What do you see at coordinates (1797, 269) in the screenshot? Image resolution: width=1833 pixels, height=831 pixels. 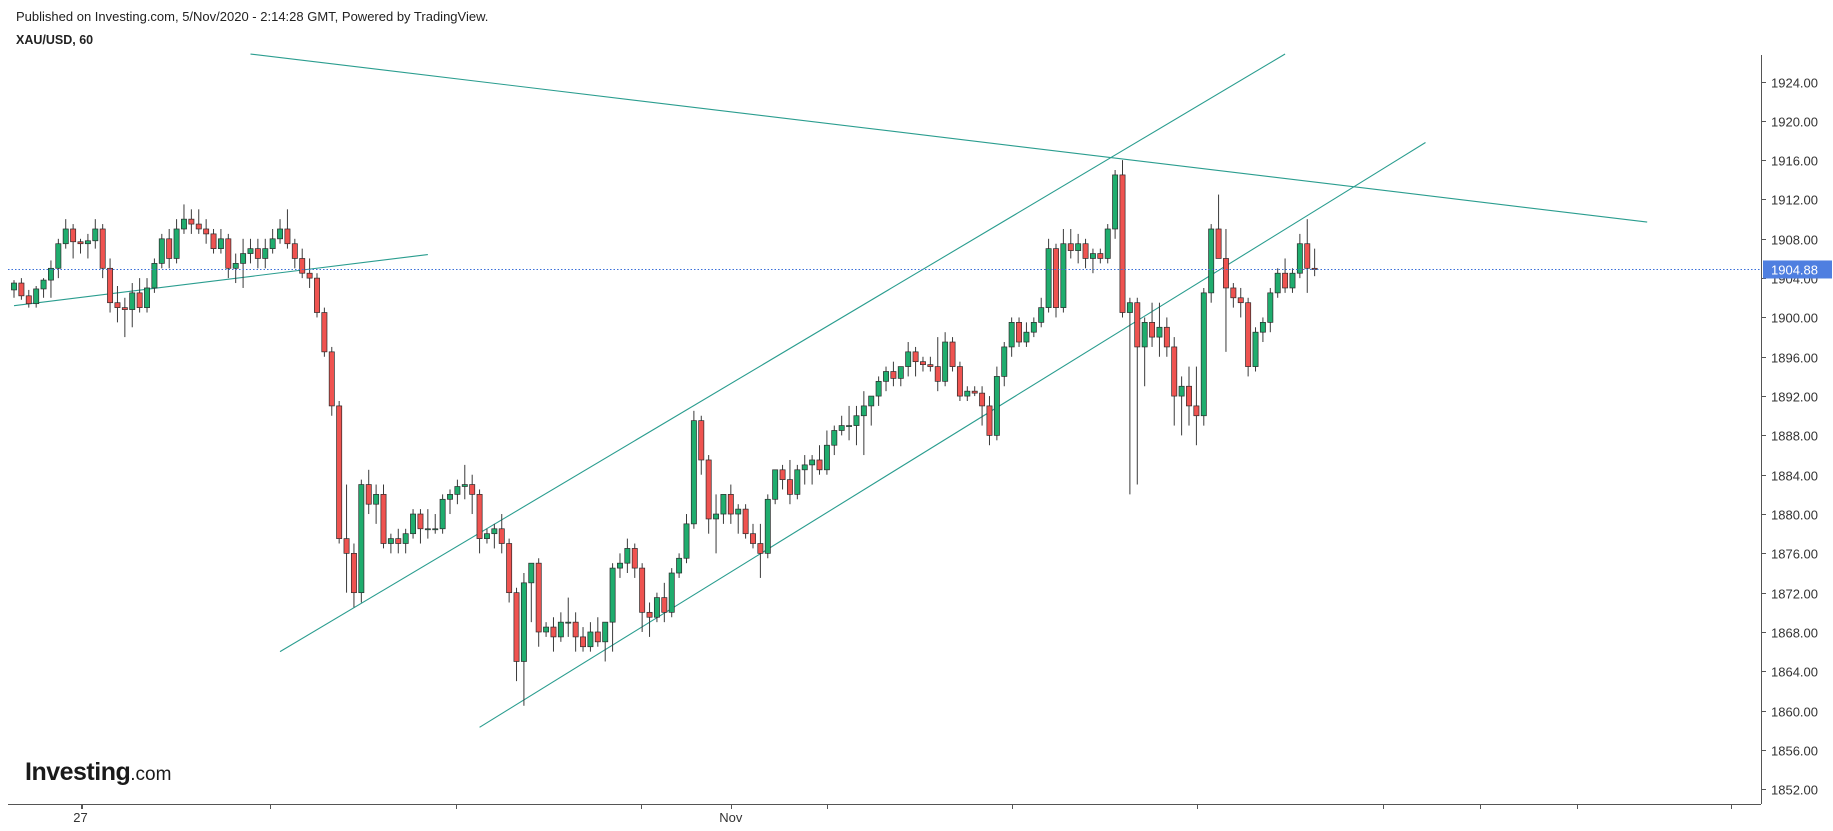 I see `last-price-badge` at bounding box center [1797, 269].